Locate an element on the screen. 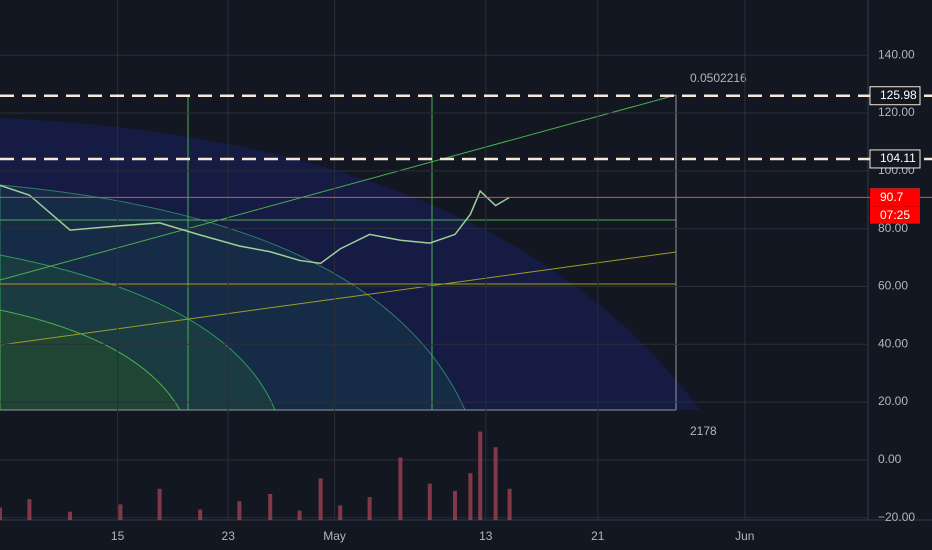  price-label: 90.7 is located at coordinates (892, 197).